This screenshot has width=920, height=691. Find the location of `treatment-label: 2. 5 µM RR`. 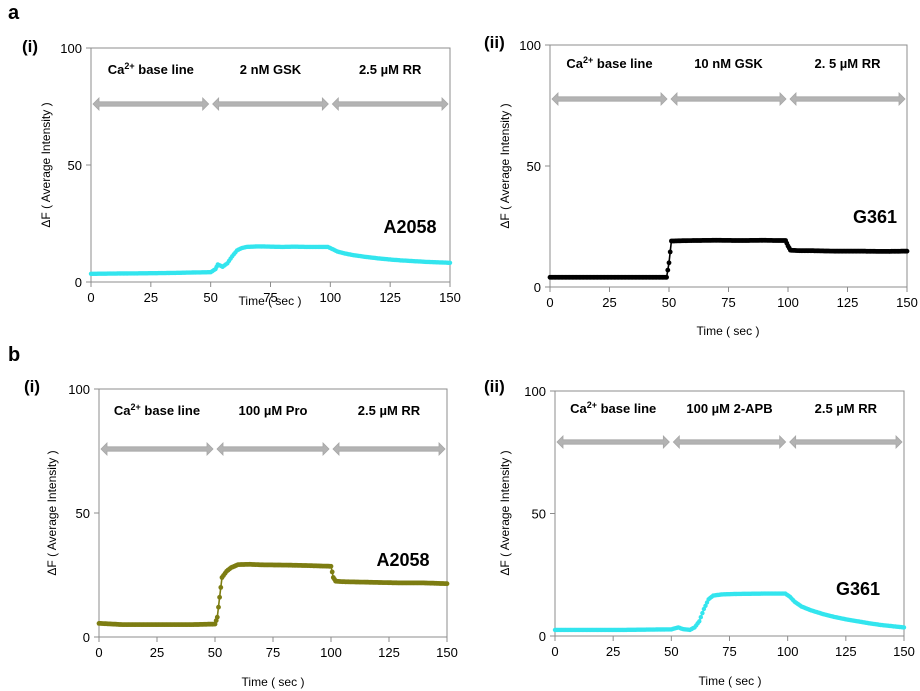

treatment-label: 2. 5 µM RR is located at coordinates (847, 63).